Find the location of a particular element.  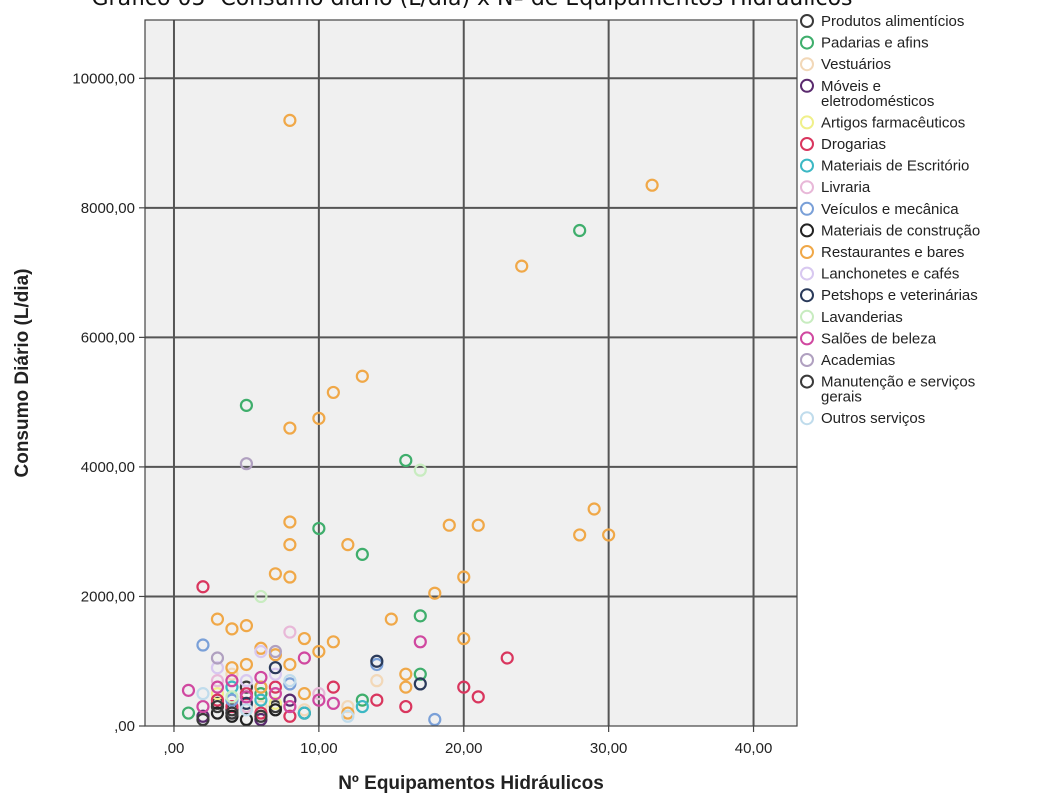

x-tick-label: ,00 is located at coordinates (174, 748).